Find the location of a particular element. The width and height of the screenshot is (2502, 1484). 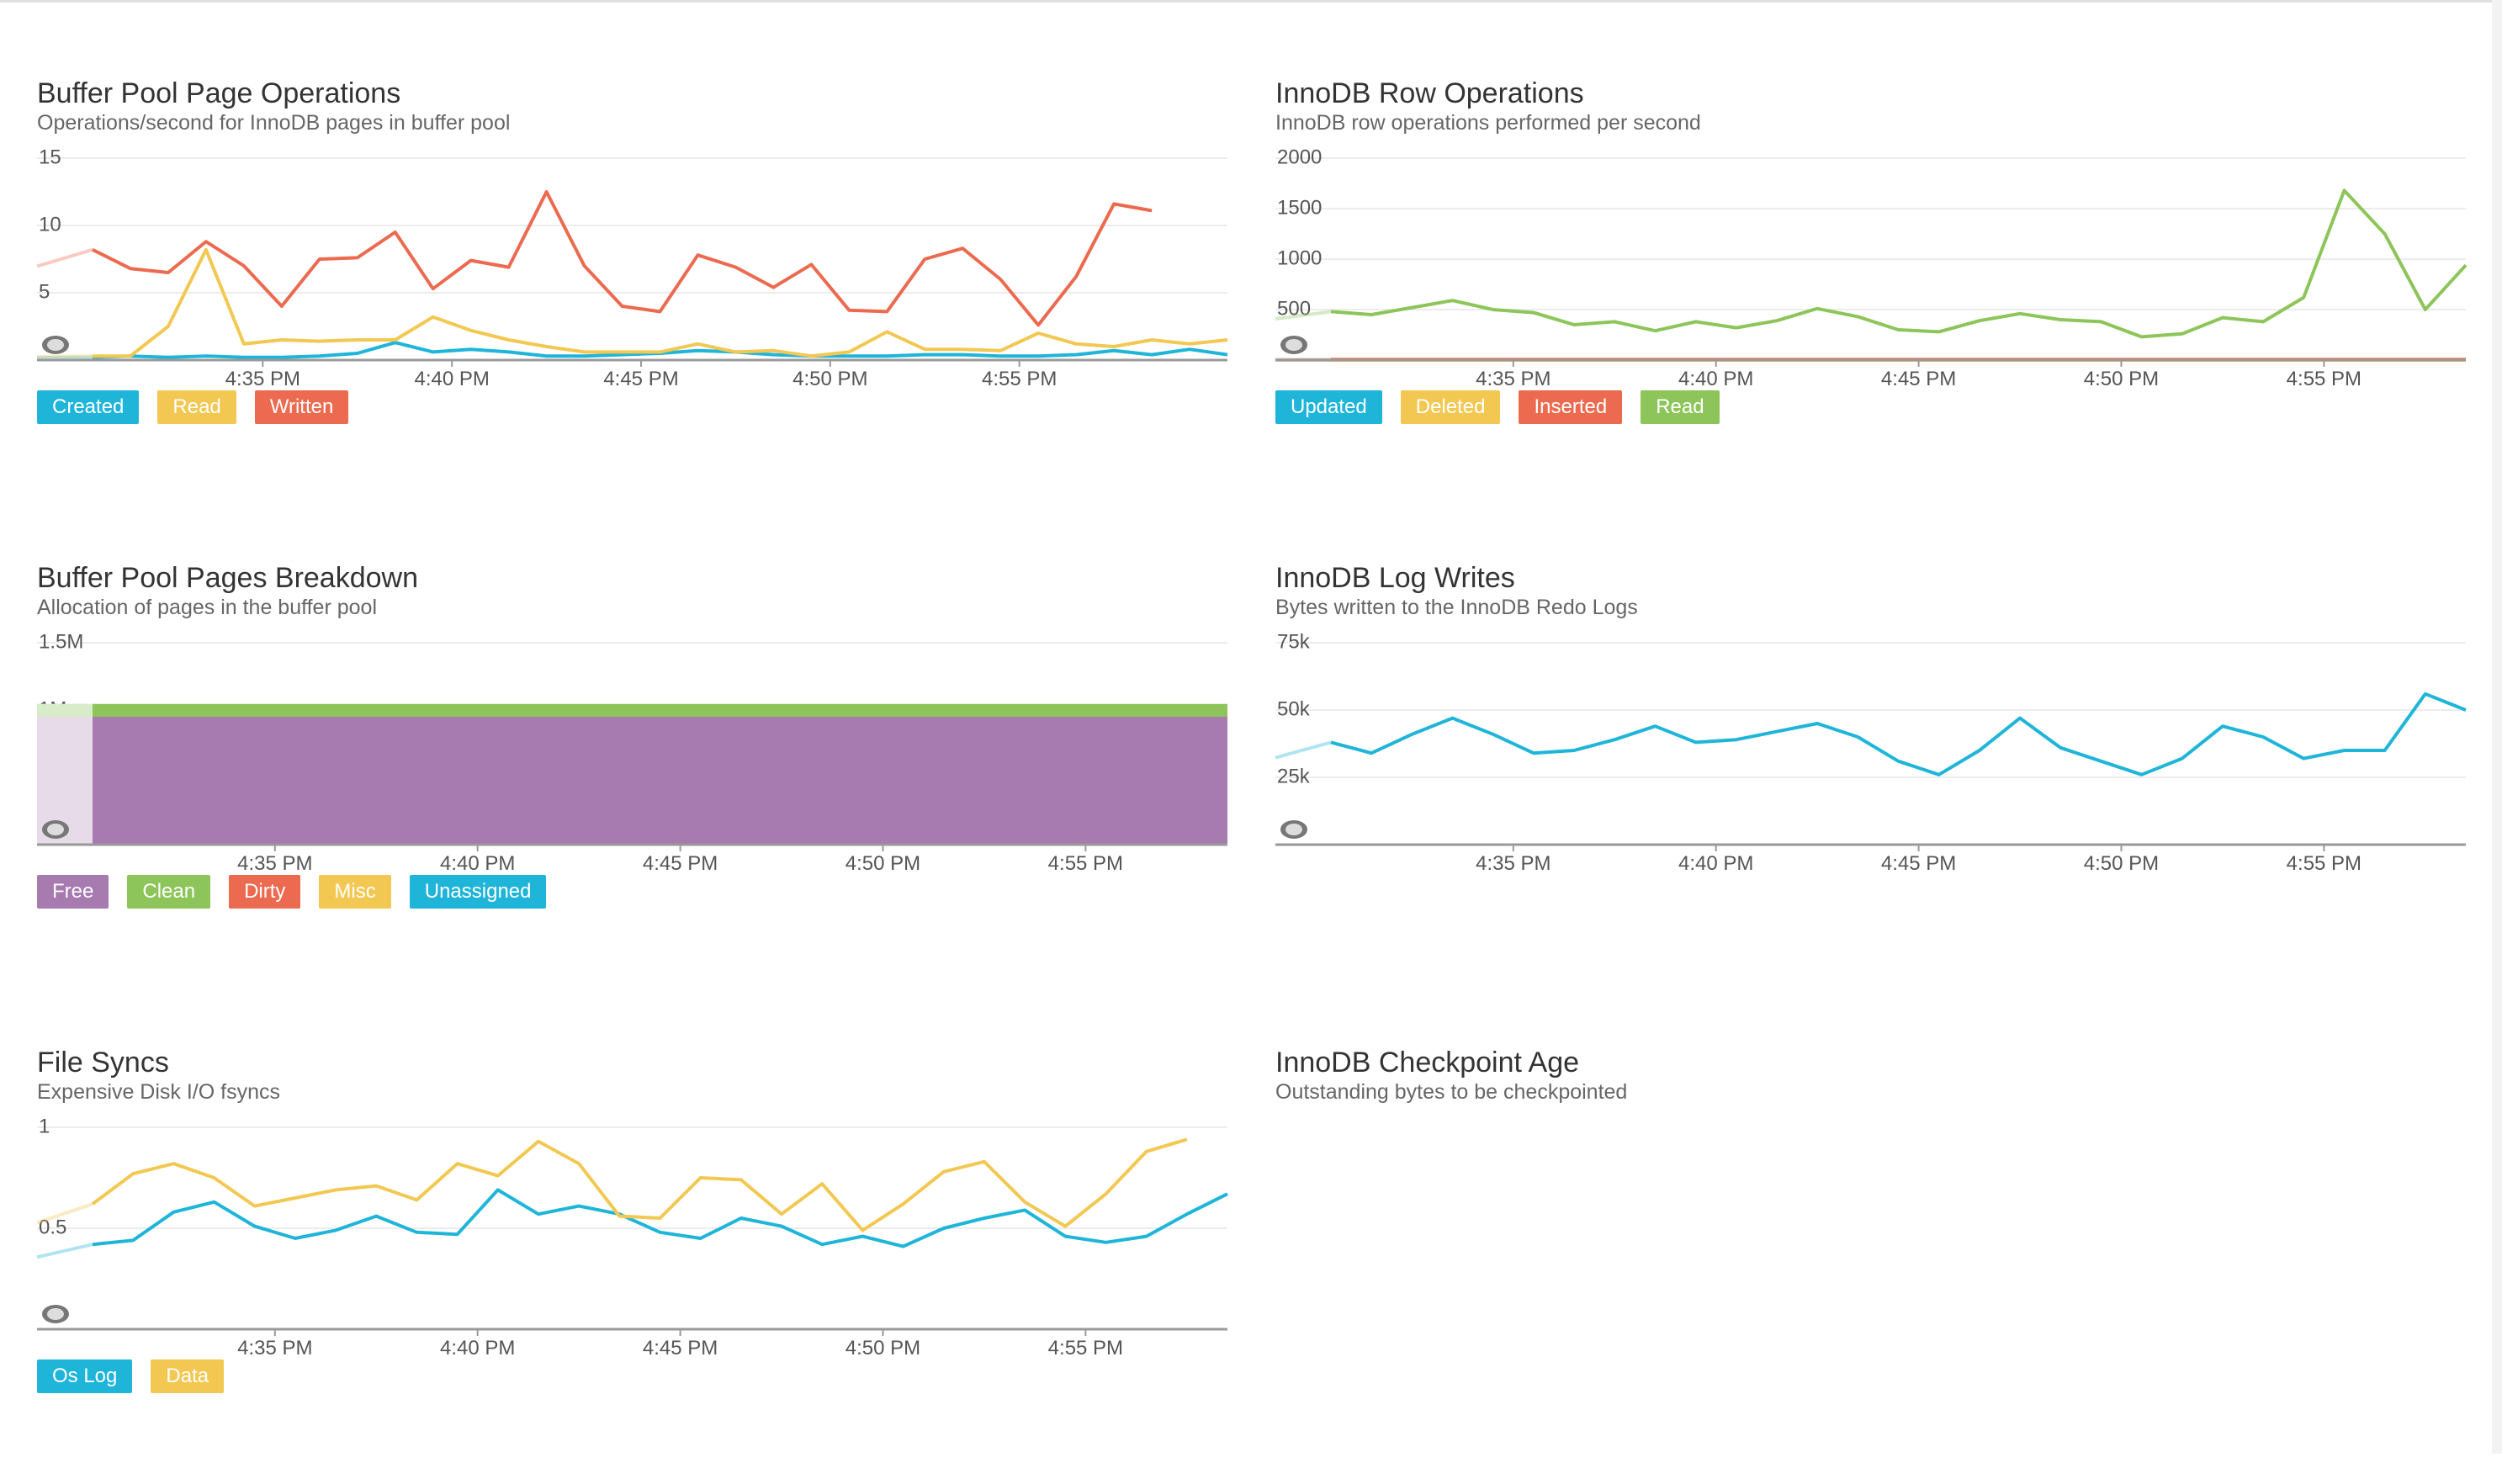

series-data-line is located at coordinates (640, 1184).